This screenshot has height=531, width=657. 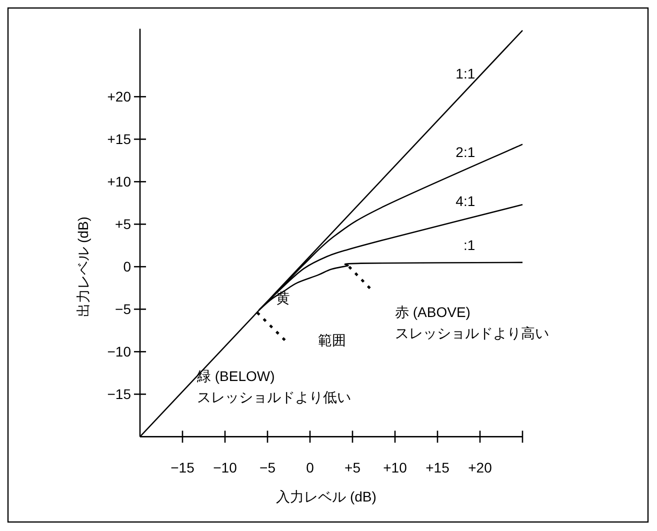 I want to click on y-tick-label: −5, so click(x=123, y=309).